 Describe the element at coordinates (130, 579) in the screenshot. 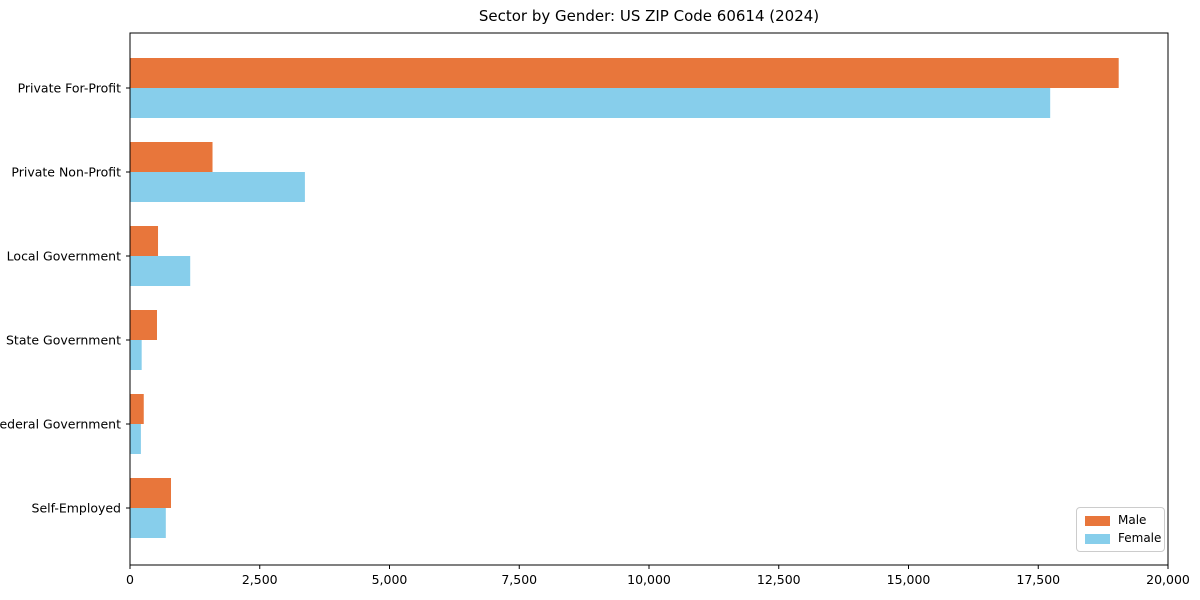

I see `x-tick-label: 0` at that location.